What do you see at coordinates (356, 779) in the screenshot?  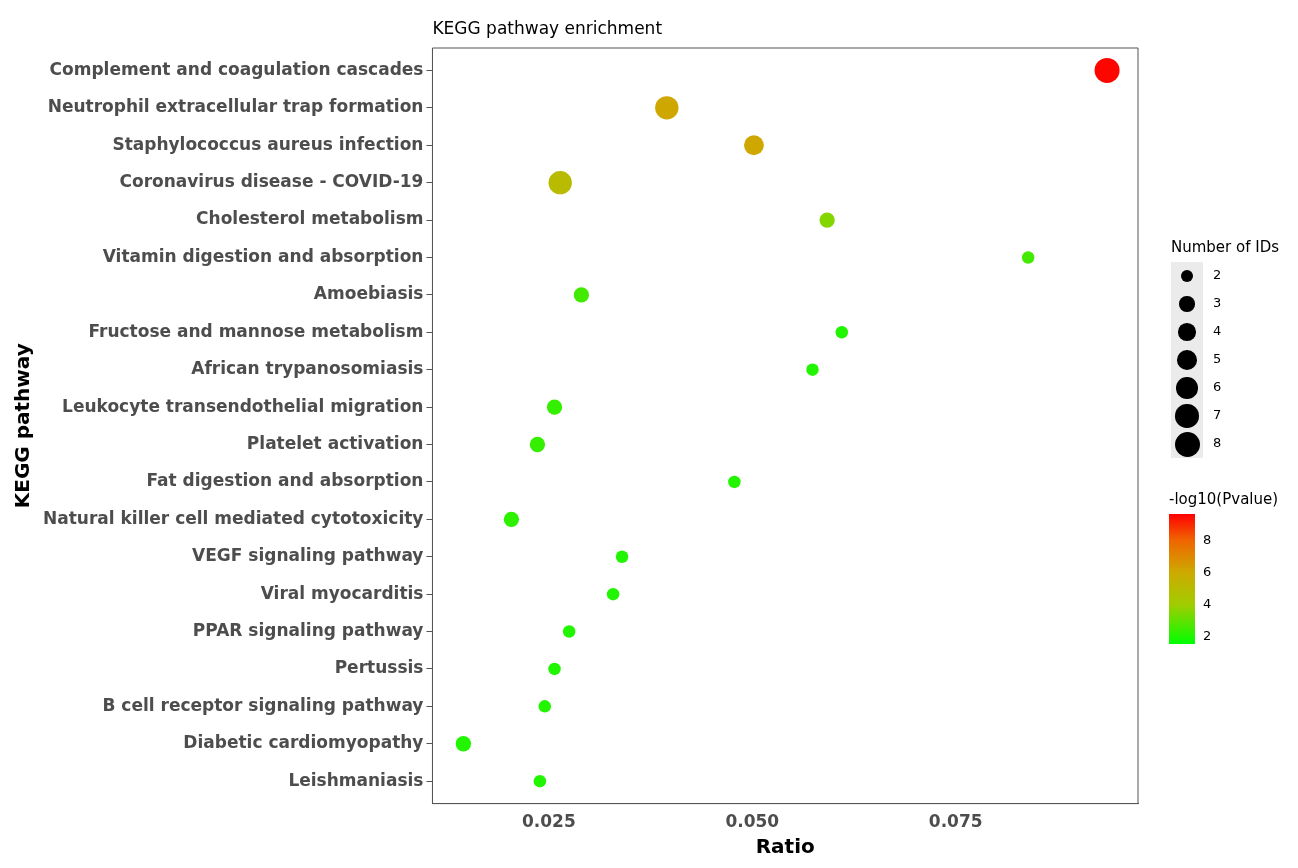 I see `y-tick-label: Leishmaniasis` at bounding box center [356, 779].